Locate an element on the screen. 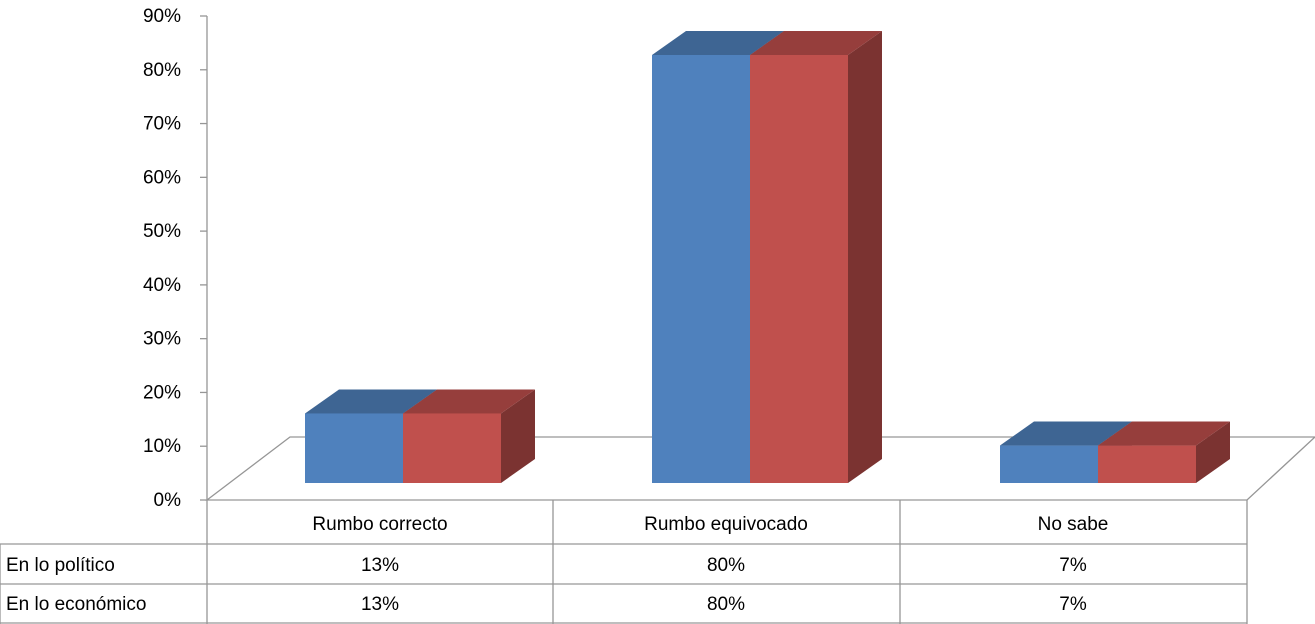 The image size is (1315, 624). table-cell-politico-no-sabe: 7% is located at coordinates (1073, 565).